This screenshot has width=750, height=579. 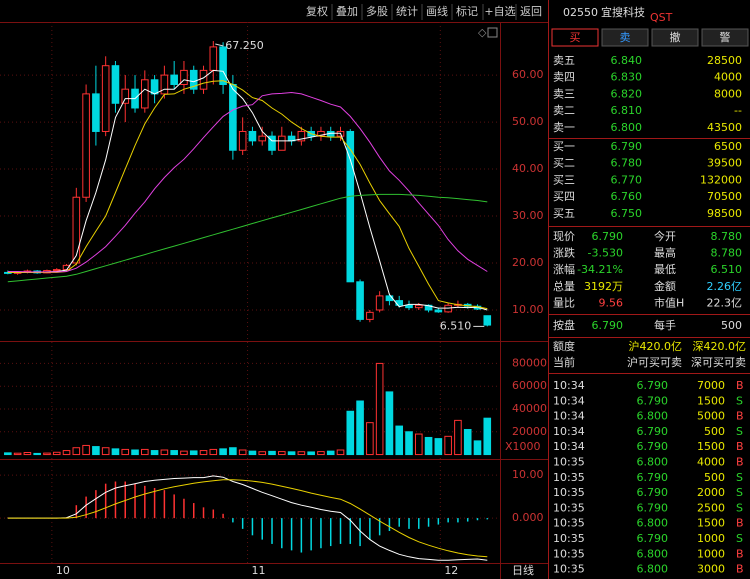 I want to click on book-price: 6.770, so click(x=627, y=179).